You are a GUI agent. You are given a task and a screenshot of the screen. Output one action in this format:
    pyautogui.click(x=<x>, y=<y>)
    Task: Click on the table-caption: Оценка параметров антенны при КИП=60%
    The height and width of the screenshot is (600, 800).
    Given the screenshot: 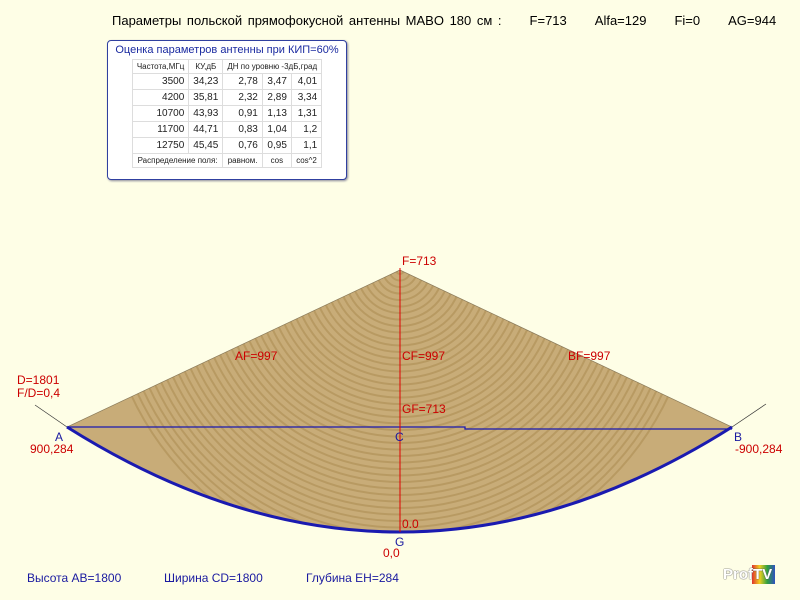 What is the action you would take?
    pyautogui.click(x=227, y=50)
    